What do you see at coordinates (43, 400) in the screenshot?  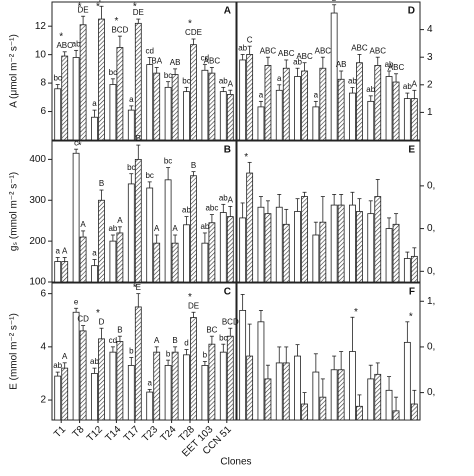 I see `y-tick-label: 2` at bounding box center [43, 400].